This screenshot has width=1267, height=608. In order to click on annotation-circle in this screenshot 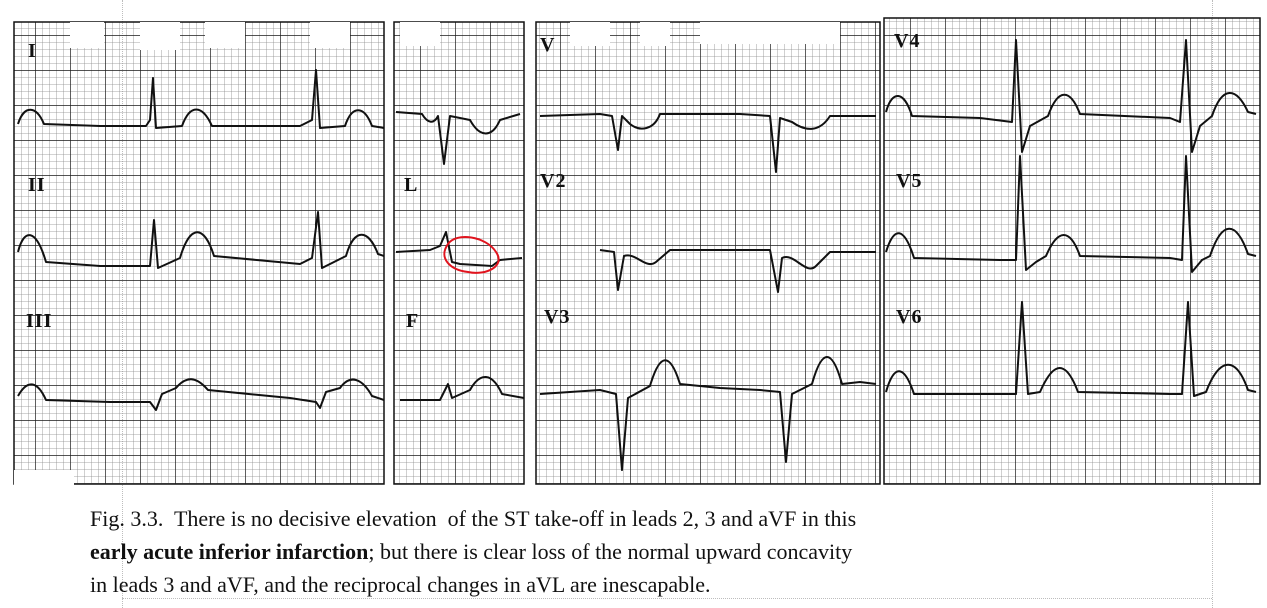, I will do `click(471, 255)`.